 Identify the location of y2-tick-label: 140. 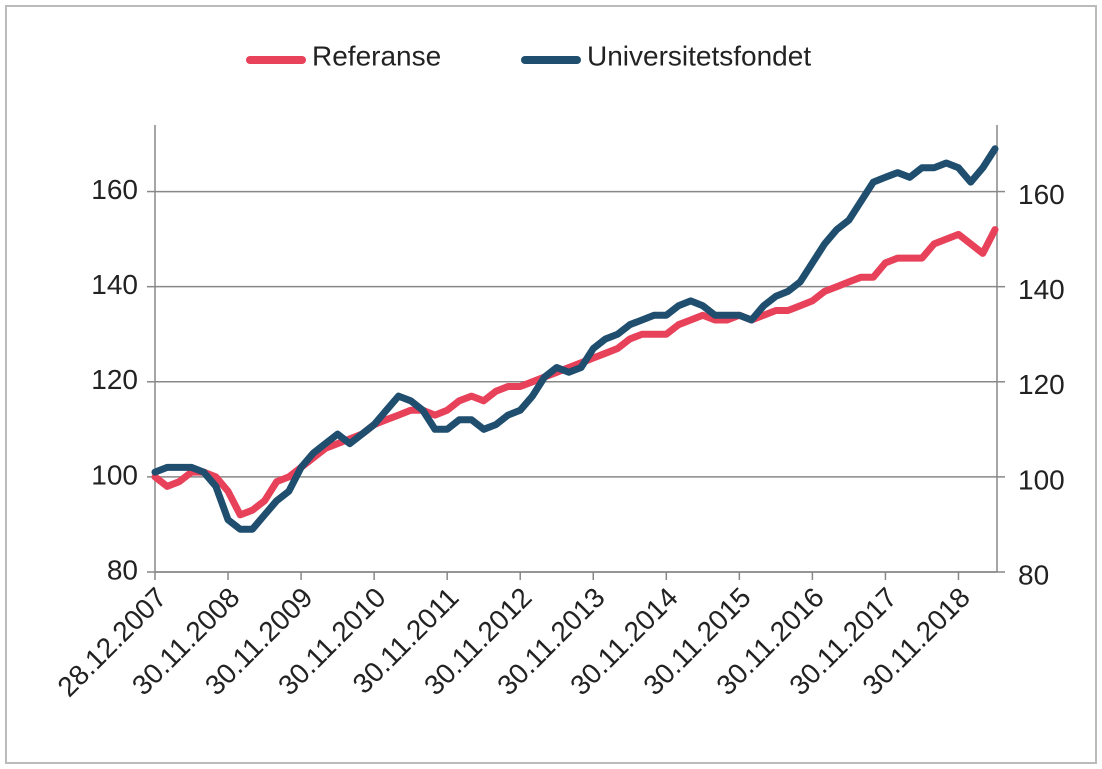
(1041, 289).